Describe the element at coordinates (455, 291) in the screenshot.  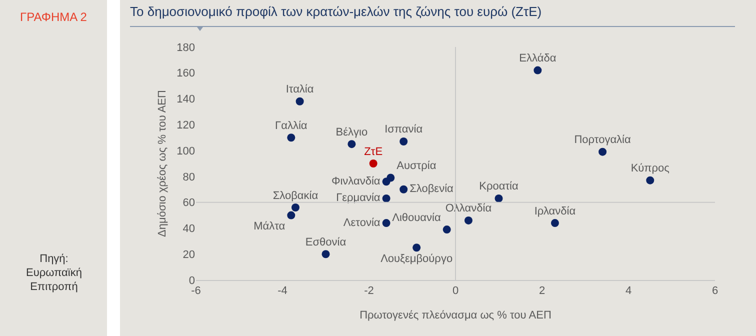
I see `x-tick-label: 0` at that location.